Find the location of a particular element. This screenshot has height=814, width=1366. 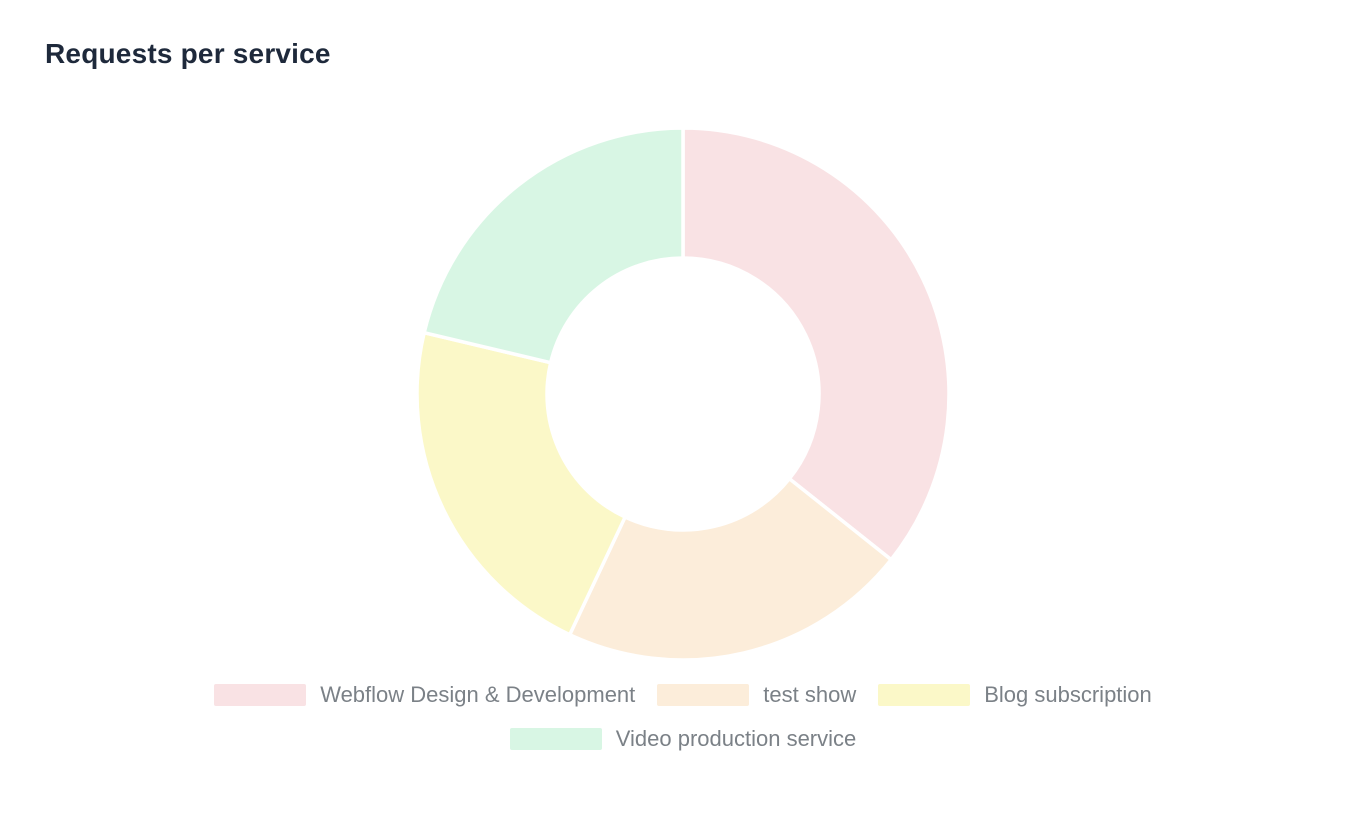

legend-swatch-test-show is located at coordinates (703, 695).